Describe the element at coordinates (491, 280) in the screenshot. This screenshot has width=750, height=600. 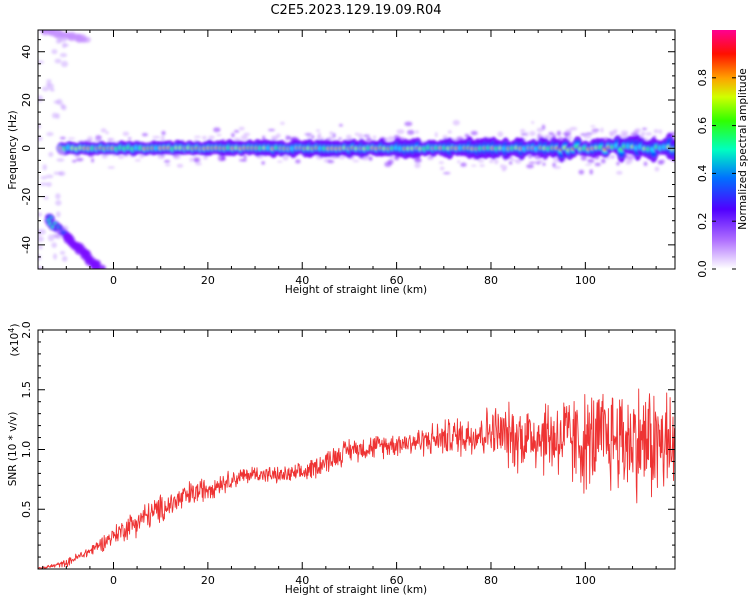
I see `spectrogram-x-tick-label: 80` at that location.